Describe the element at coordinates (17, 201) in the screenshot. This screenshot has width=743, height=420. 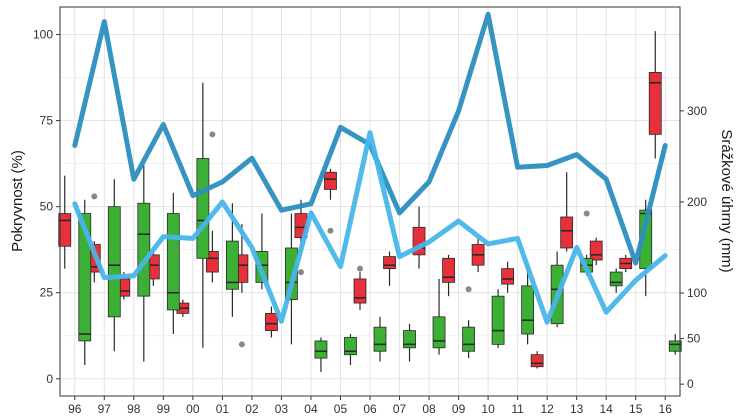
I see `y-axis-left-title: Pokryvnost (%)` at that location.